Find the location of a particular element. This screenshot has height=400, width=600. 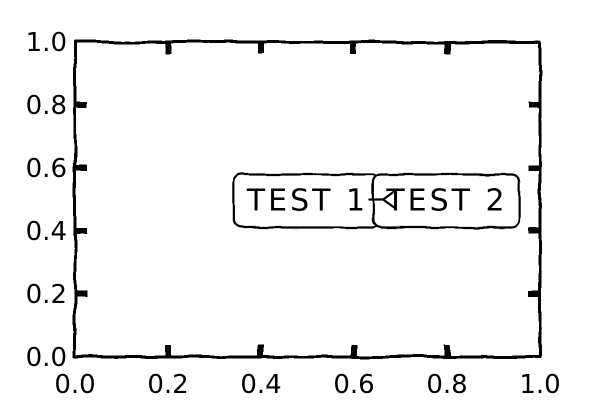

x-tick-label: 0.0 is located at coordinates (74, 385).